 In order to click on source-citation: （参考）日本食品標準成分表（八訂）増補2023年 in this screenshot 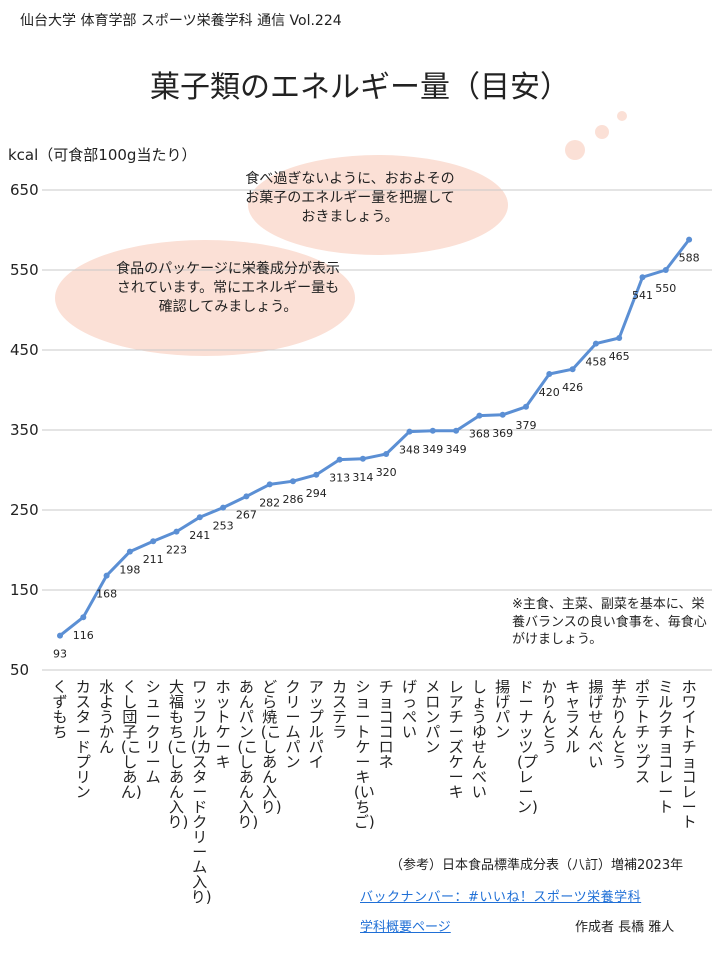, I will do `click(537, 865)`.